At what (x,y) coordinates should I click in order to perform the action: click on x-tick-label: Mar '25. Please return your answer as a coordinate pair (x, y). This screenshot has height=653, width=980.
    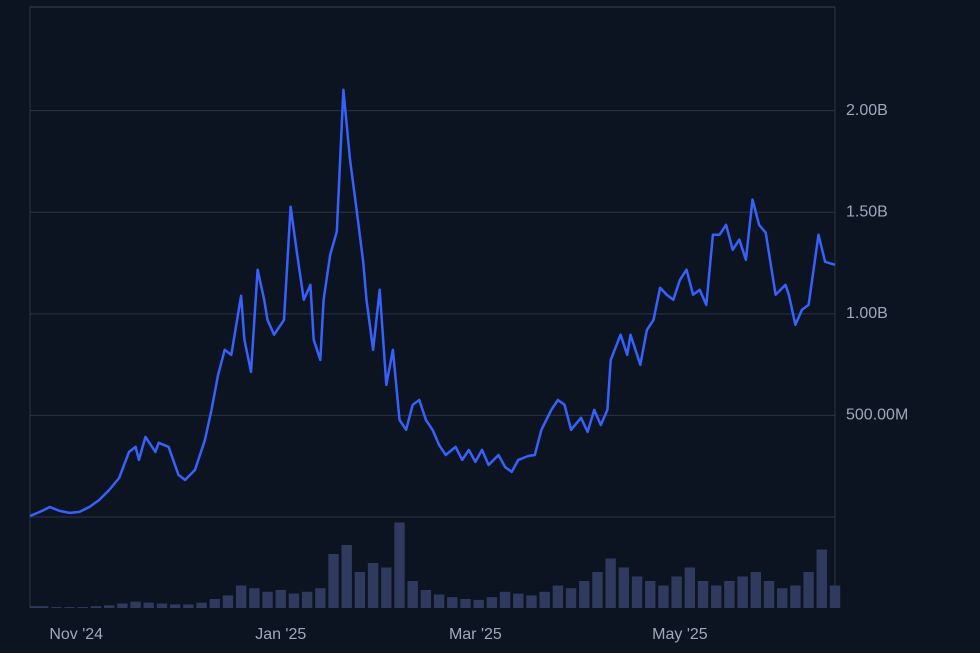
    Looking at the image, I should click on (475, 634).